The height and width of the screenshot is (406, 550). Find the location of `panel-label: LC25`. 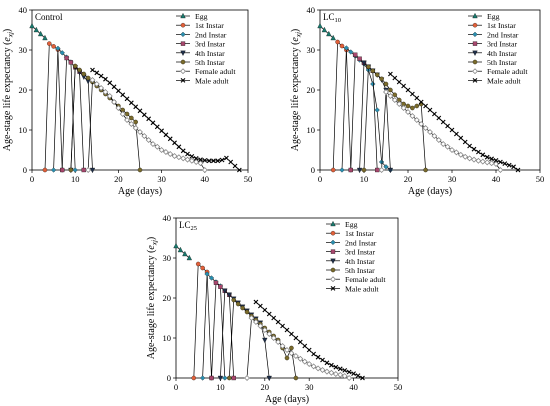

panel-label: LC25 is located at coordinates (188, 226).